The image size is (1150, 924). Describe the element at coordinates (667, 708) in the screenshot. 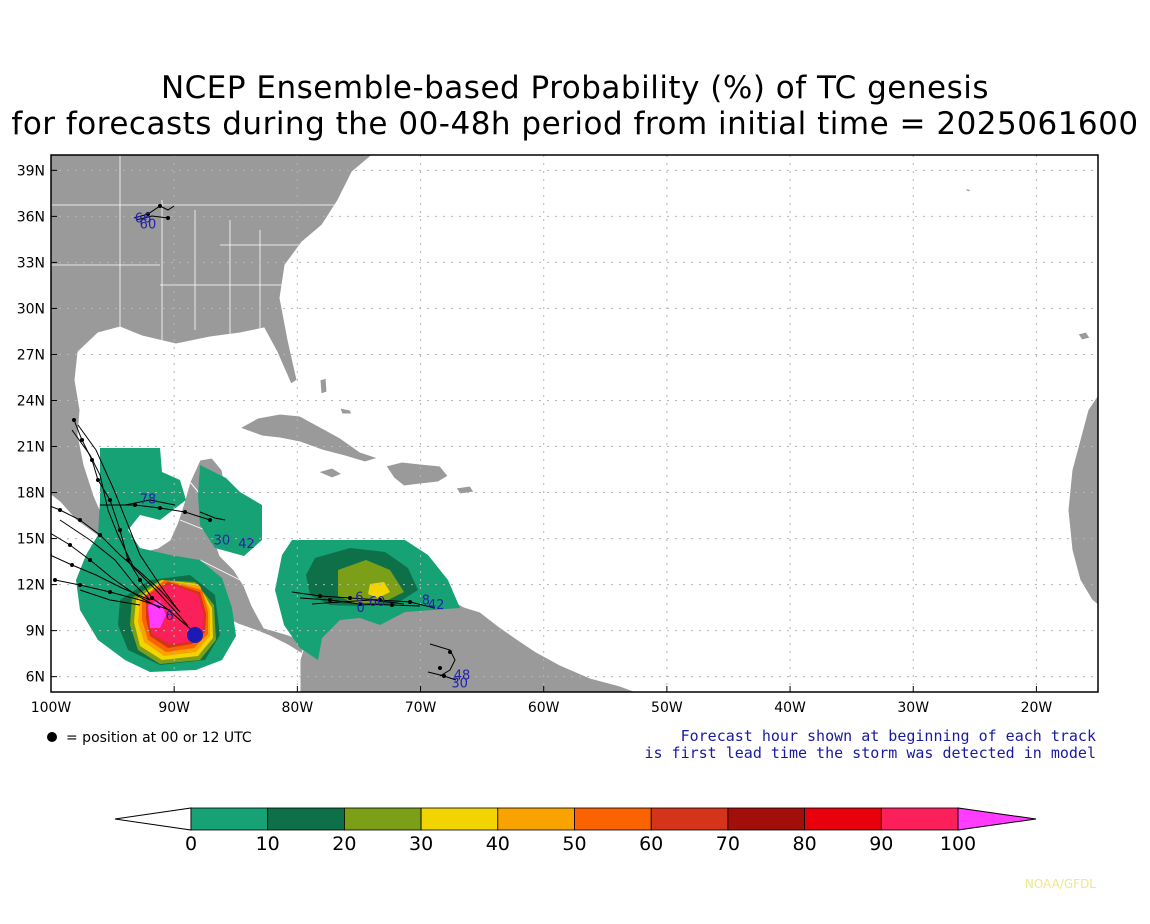

I see `lon-tick-label: 50W` at that location.